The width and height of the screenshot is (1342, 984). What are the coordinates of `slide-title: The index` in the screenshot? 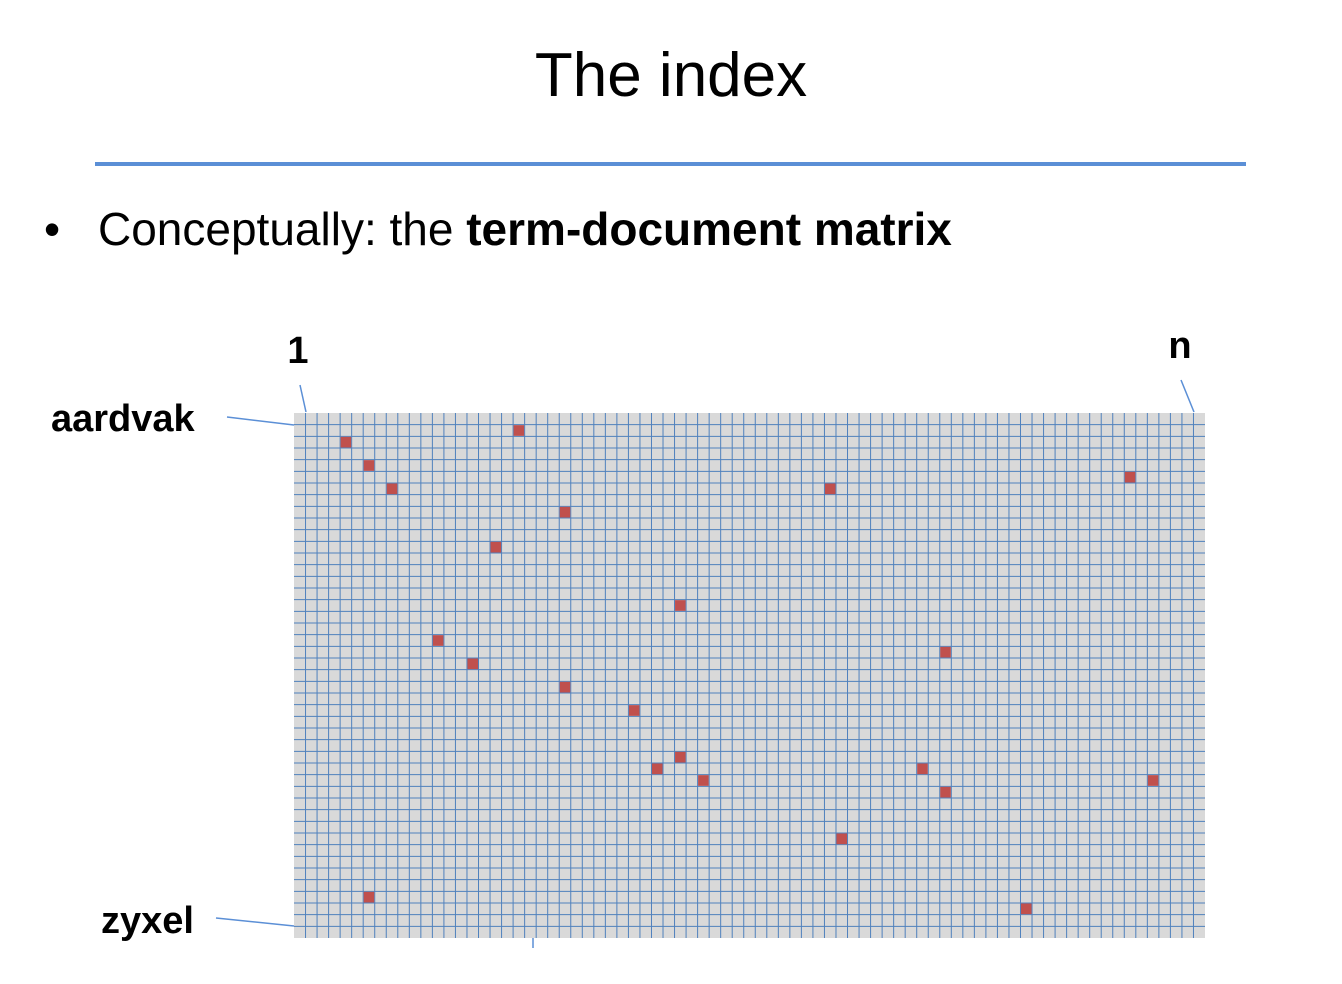 It's located at (671, 75).